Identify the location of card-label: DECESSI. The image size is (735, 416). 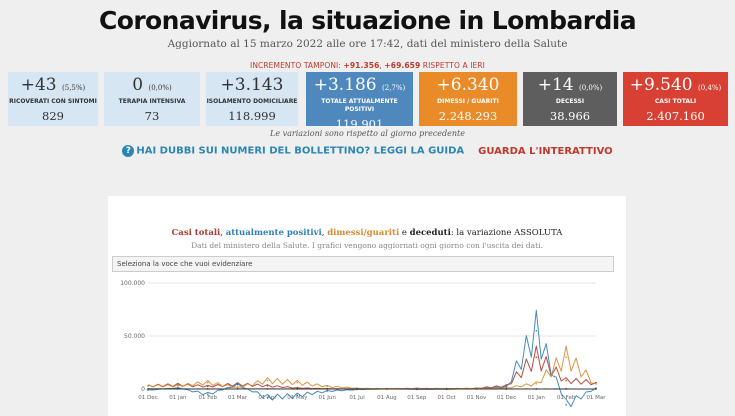
(570, 101).